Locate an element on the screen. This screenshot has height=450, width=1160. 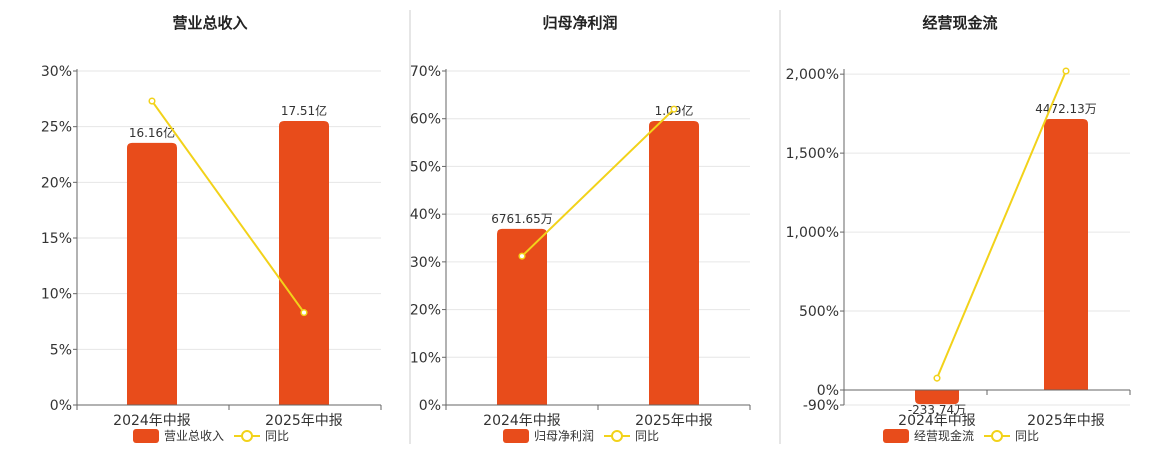
y-tick-label: 5% is located at coordinates (61, 350).